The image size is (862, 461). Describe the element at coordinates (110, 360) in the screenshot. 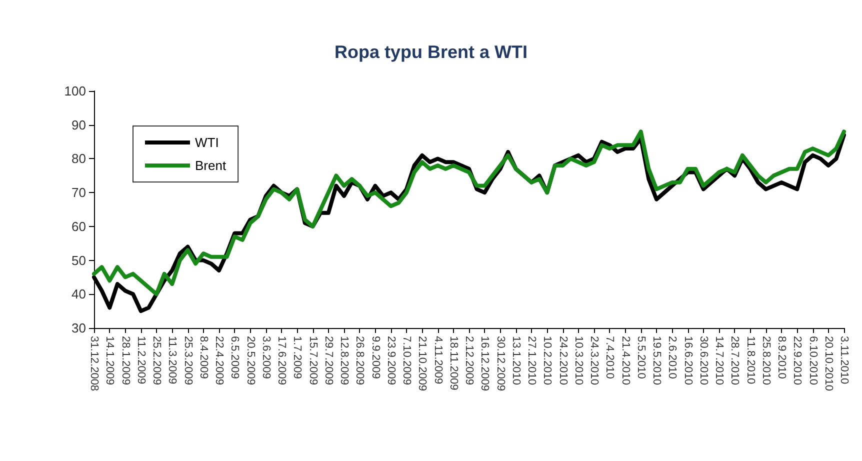

I see `x-tick-label: 14.1.2009` at that location.